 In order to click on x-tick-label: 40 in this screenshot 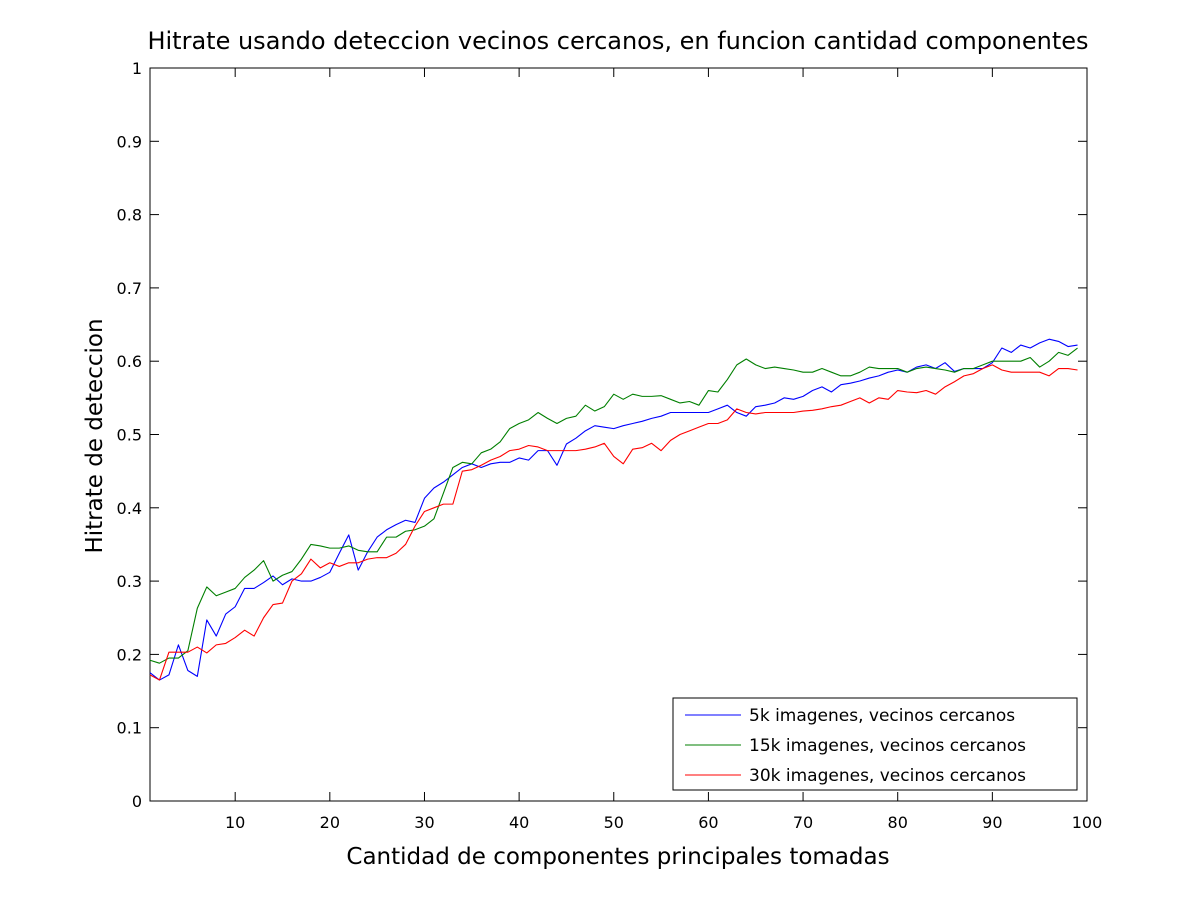, I will do `click(519, 822)`.